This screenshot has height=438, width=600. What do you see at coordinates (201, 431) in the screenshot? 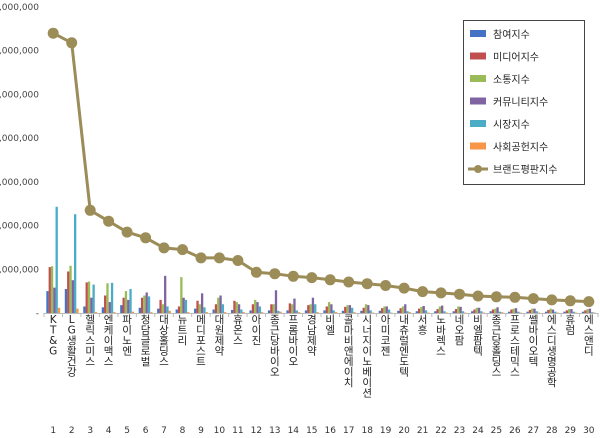
I see `rank-label: 9` at bounding box center [201, 431].